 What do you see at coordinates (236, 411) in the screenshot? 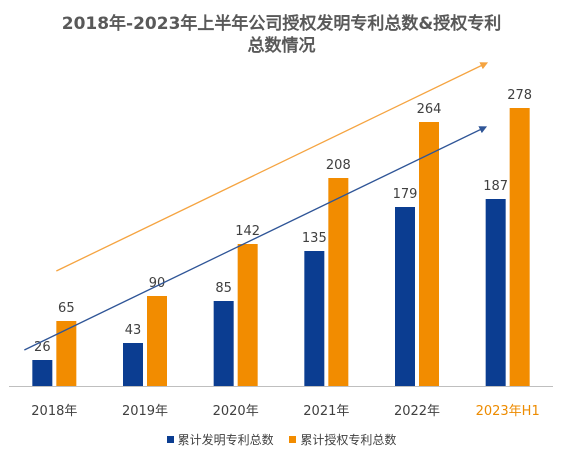
I see `x-tick-label: 2020年` at bounding box center [236, 411].